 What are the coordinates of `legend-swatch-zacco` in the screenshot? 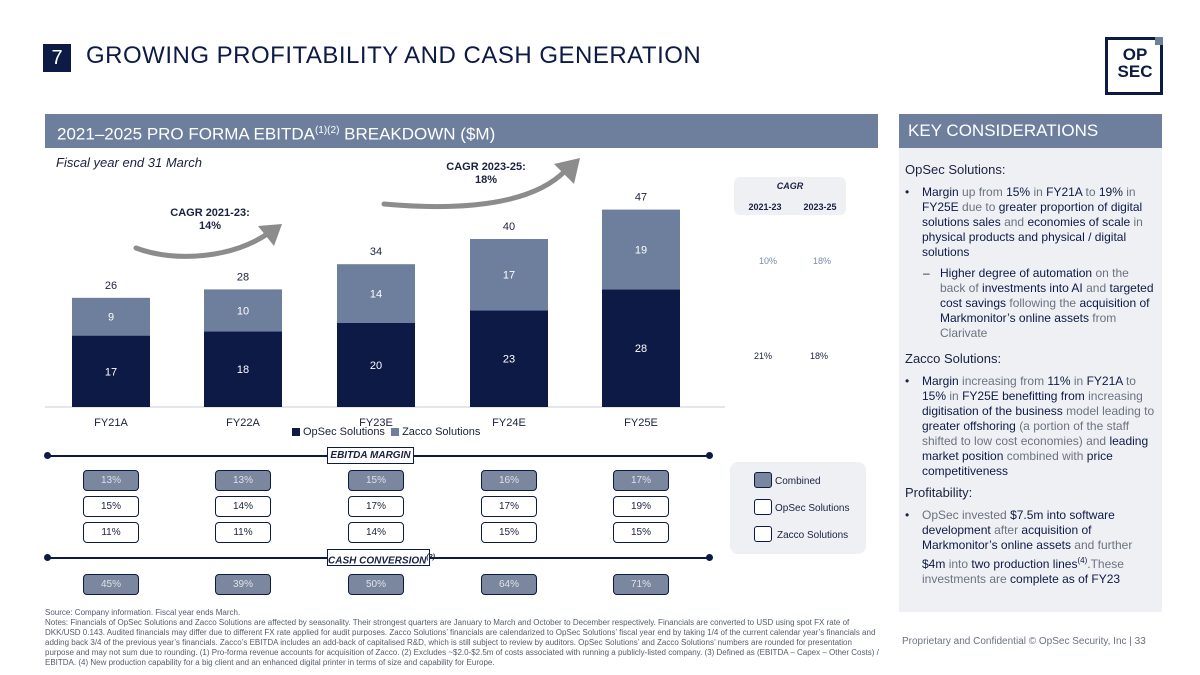 It's located at (395, 432).